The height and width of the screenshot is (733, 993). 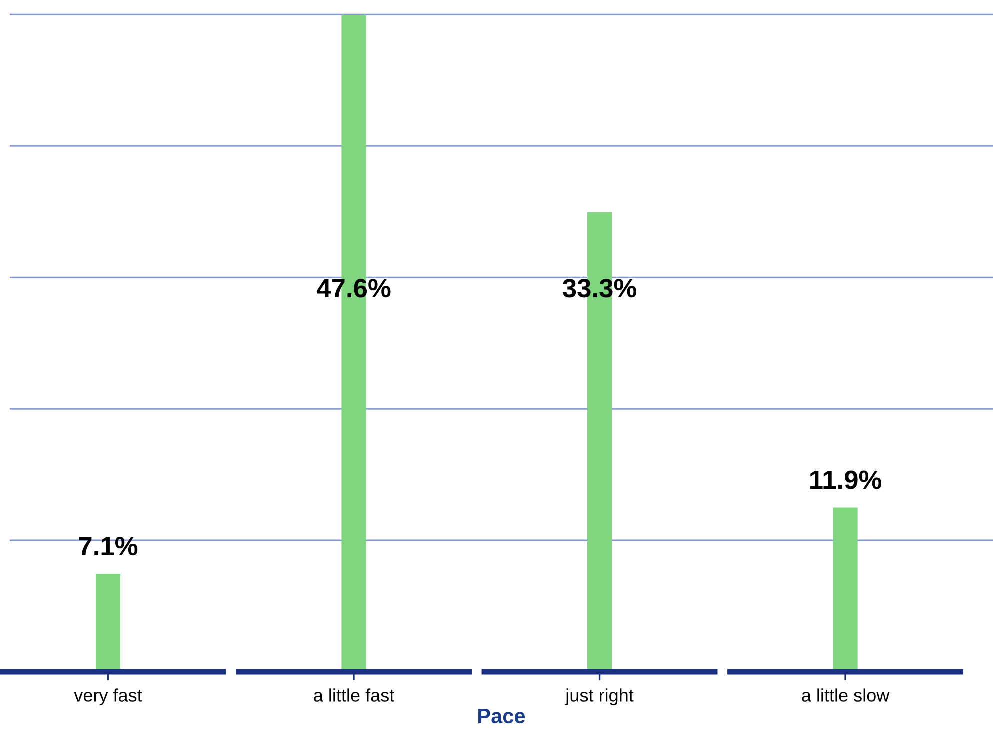 What do you see at coordinates (108, 546) in the screenshot?
I see `data-label: 7.1%` at bounding box center [108, 546].